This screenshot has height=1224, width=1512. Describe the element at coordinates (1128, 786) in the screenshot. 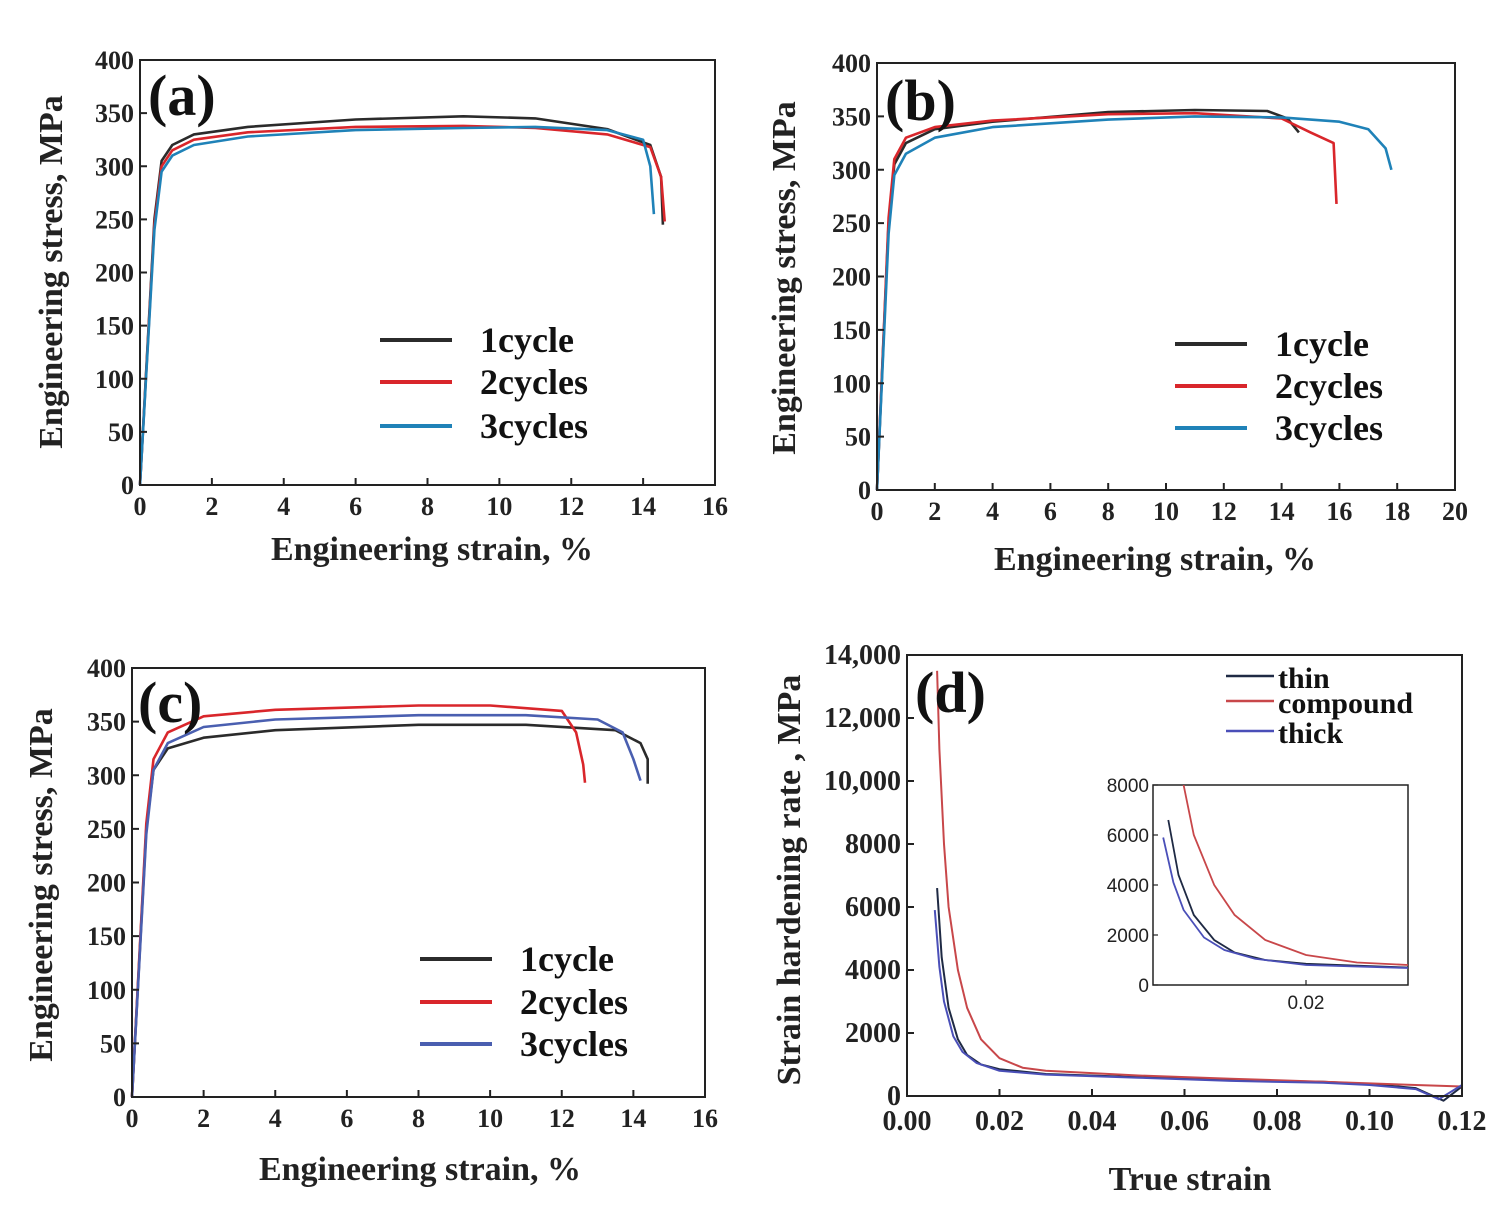

I see `inset-y-tick-label: 8000` at that location.